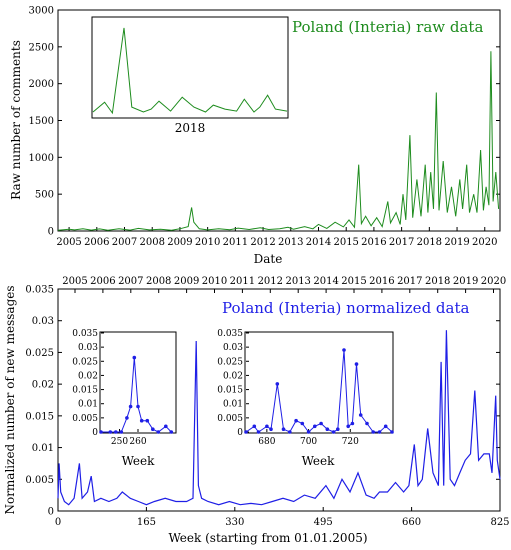 The height and width of the screenshot is (550, 511). I want to click on raw-inset: 2018, so click(190, 75).